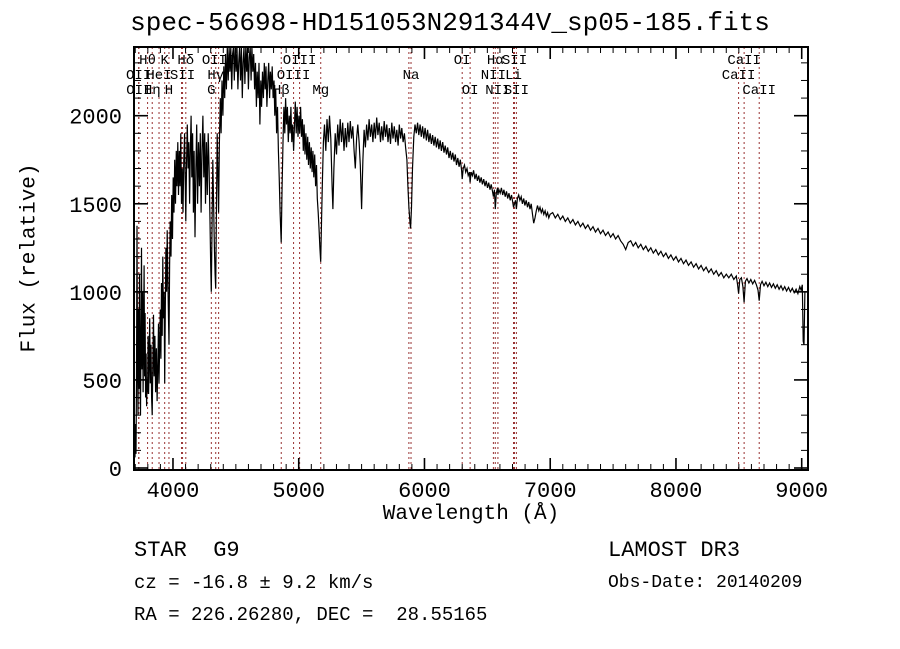 The width and height of the screenshot is (900, 649). Describe the element at coordinates (298, 491) in the screenshot. I see `x-tick-label: 5000` at that location.